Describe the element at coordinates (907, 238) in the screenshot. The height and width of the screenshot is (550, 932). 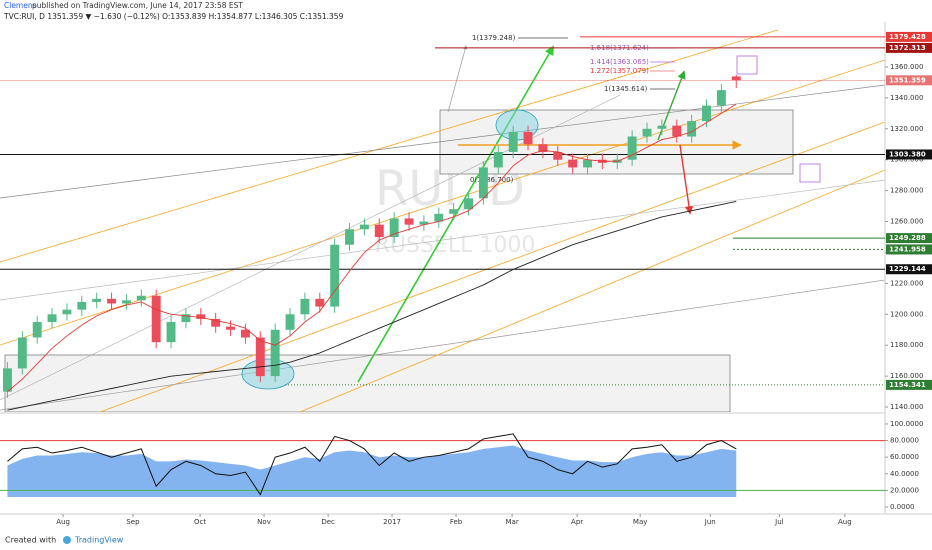
I see `level-label: 1249.288` at that location.